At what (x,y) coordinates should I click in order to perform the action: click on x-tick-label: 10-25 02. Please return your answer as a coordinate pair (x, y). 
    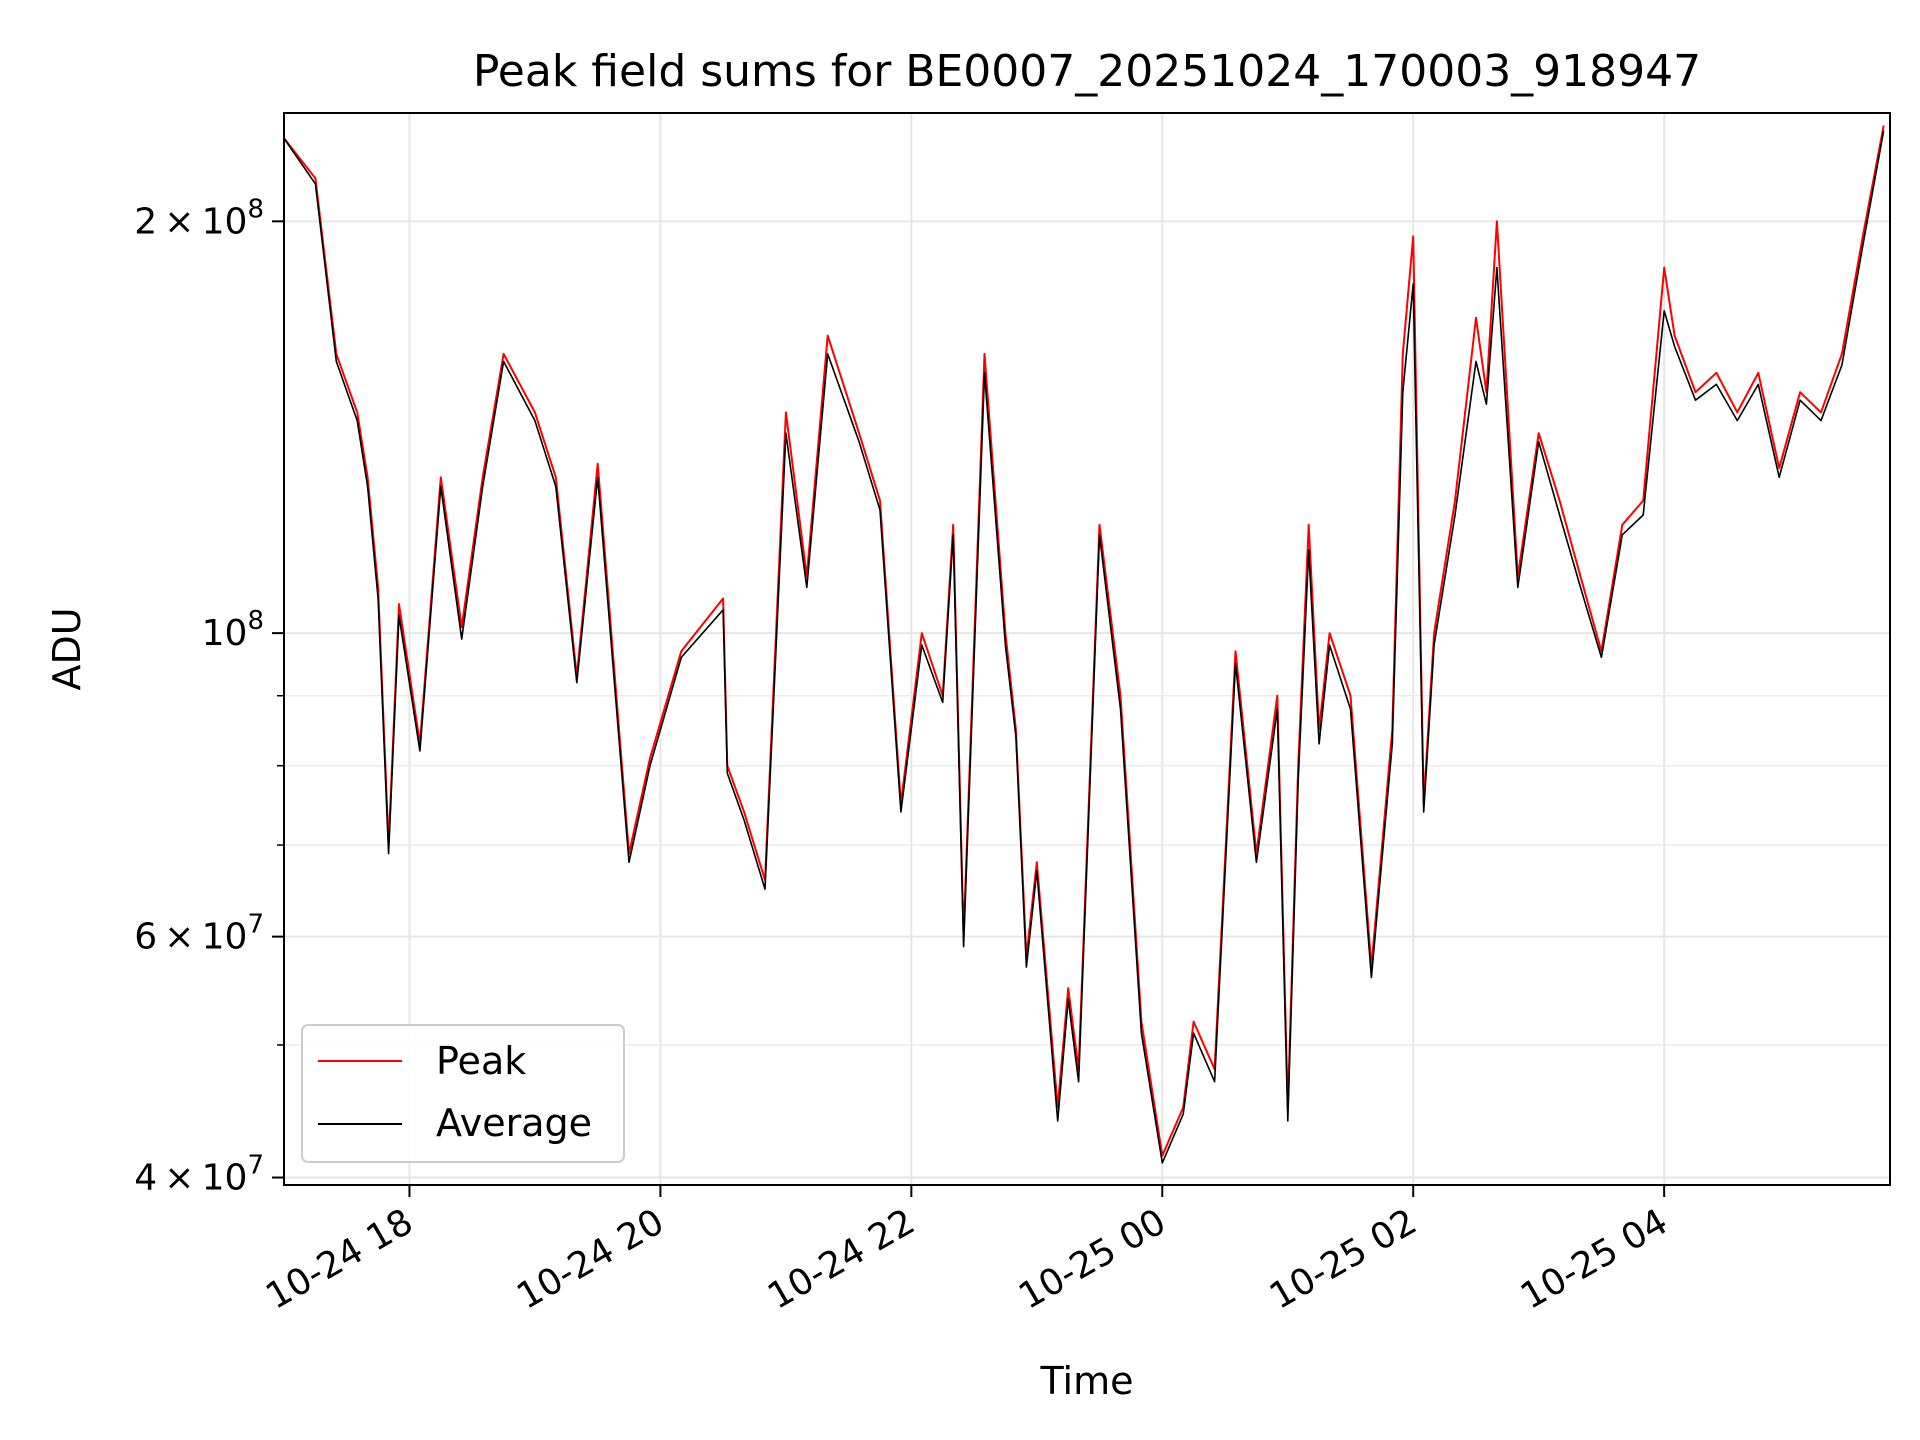
    Looking at the image, I should click on (1343, 1259).